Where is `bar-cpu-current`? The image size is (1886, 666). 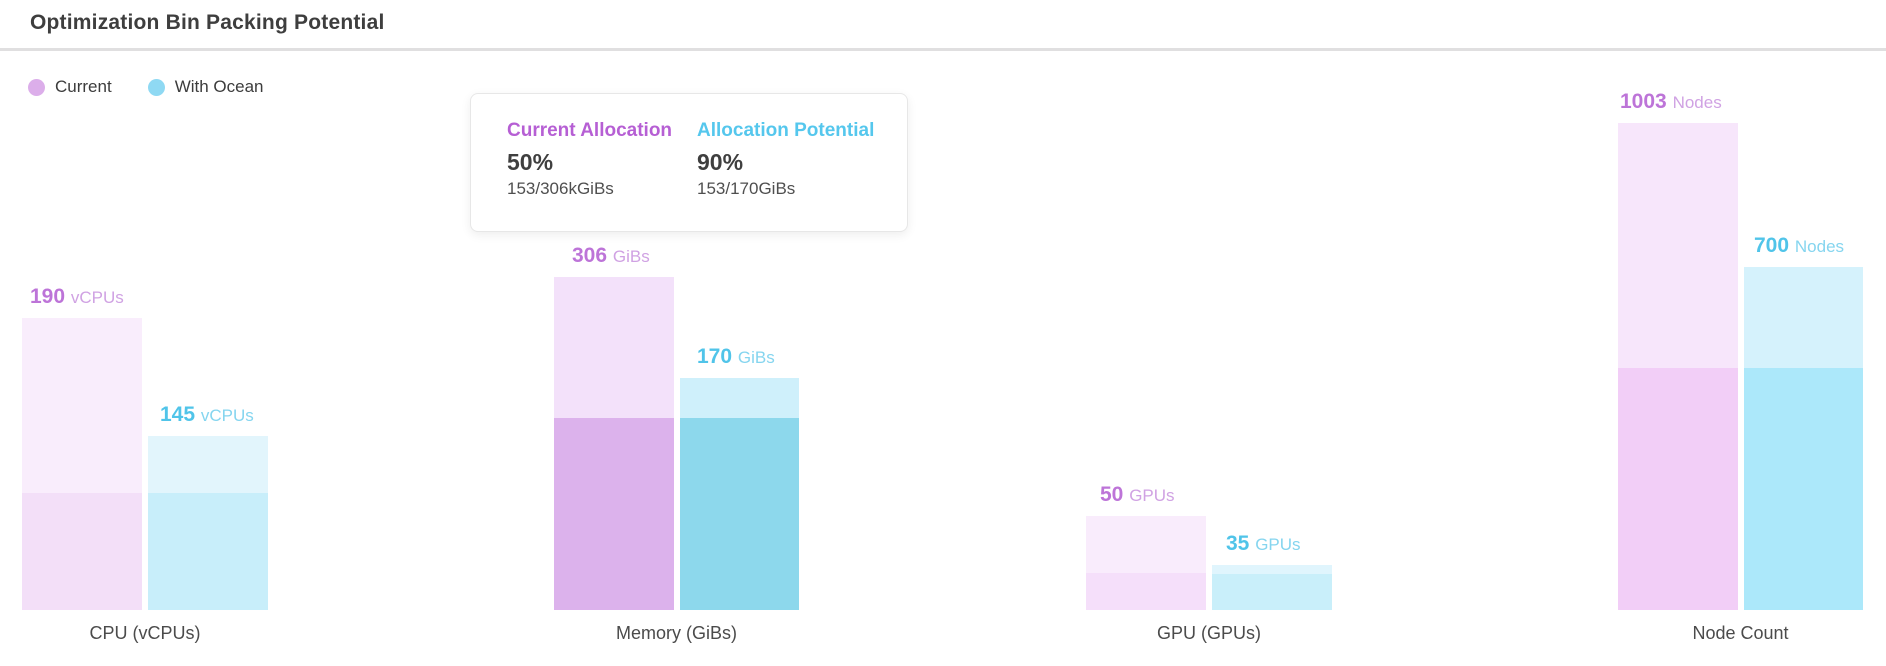
bar-cpu-current is located at coordinates (82, 464).